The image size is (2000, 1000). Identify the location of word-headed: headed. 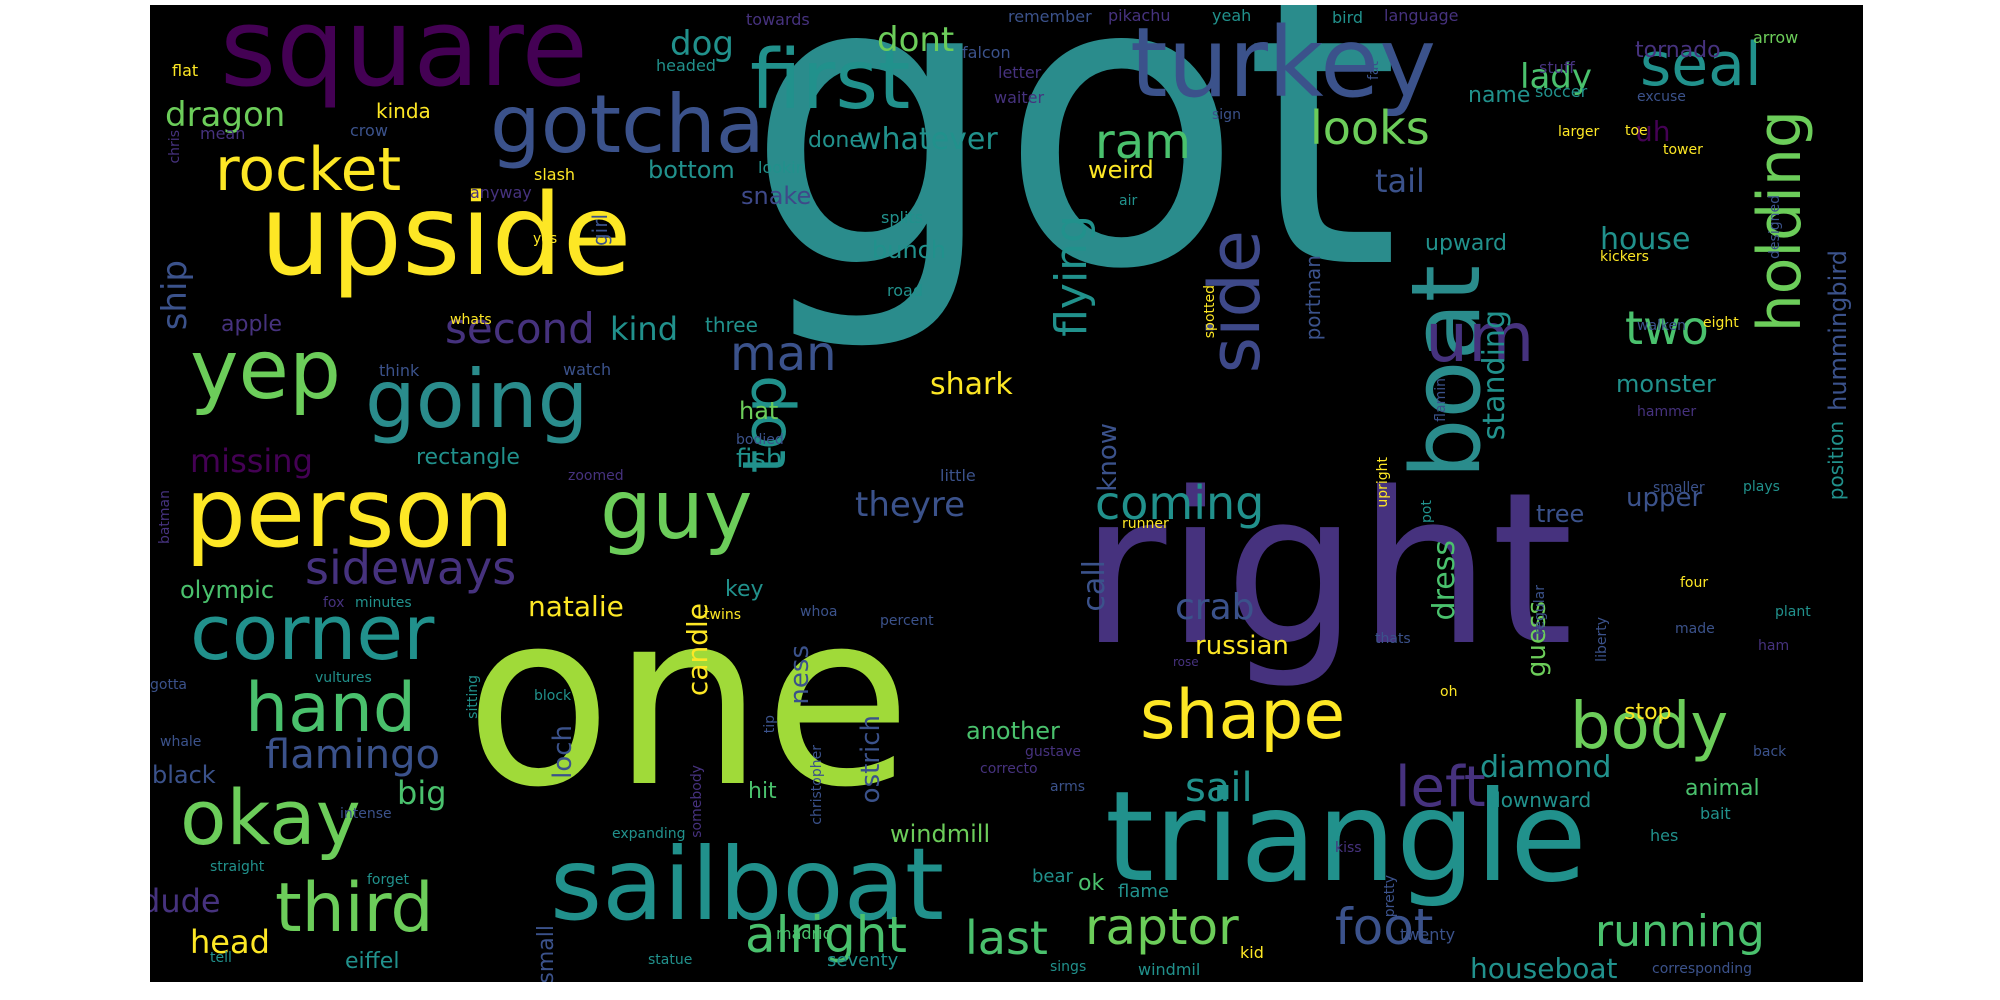
(686, 65).